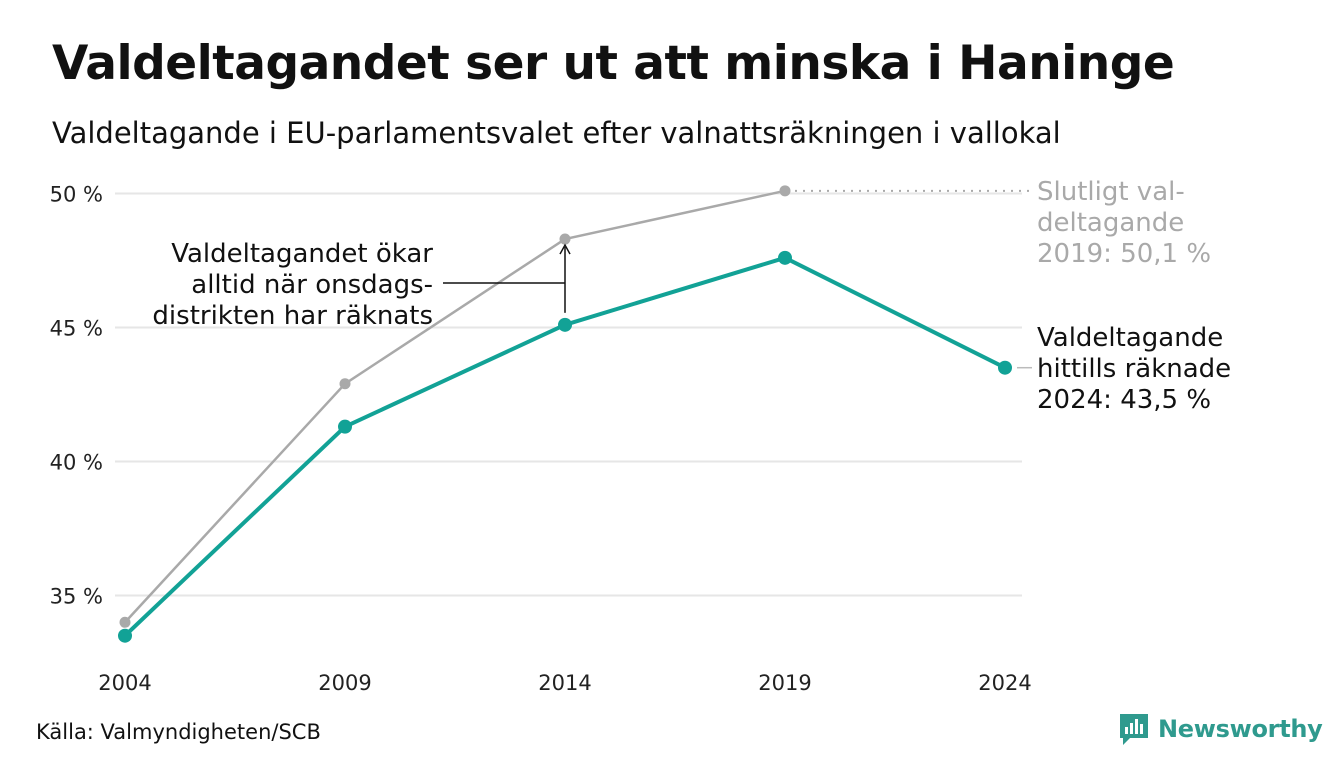 Image resolution: width=1340 pixels, height=780 pixels. I want to click on x-tick-label: 2024, so click(1004, 683).